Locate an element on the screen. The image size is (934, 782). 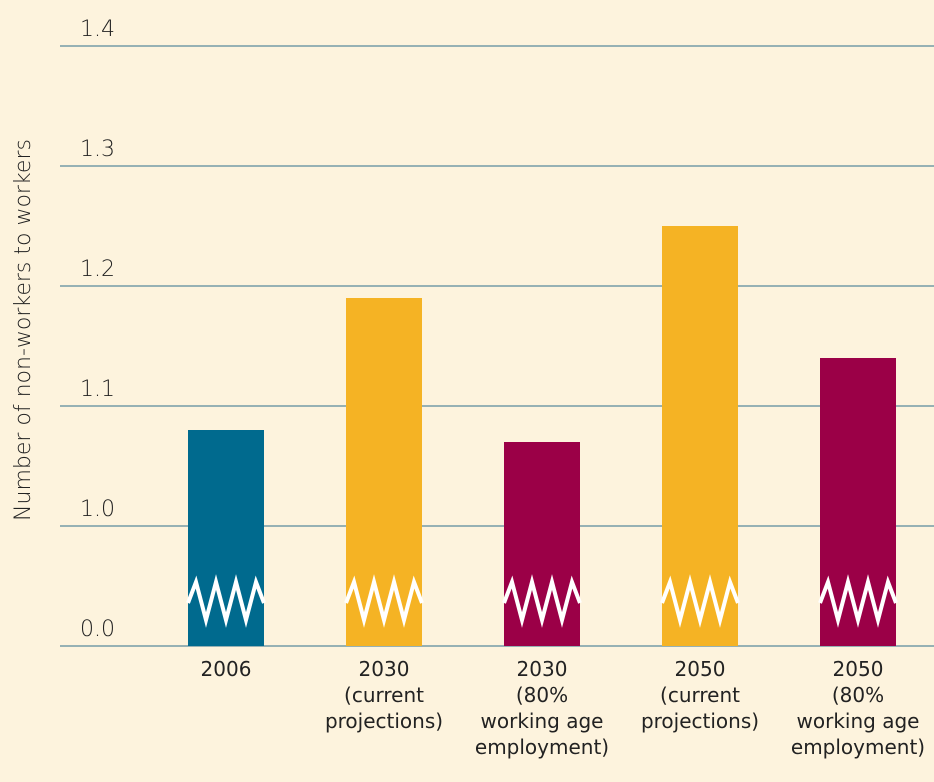
y-tick-label: 1.2 is located at coordinates (97, 269).